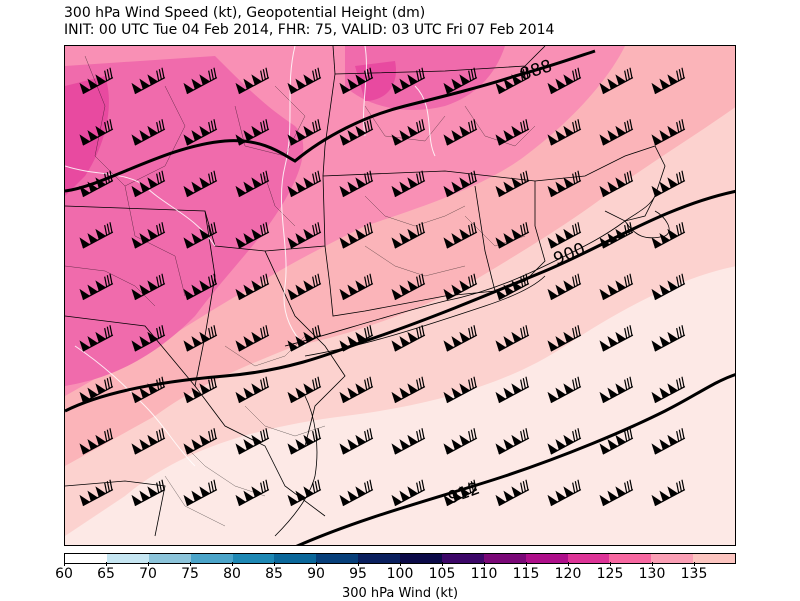  I want to click on colorbar-tick-label: 65, so click(106, 574).